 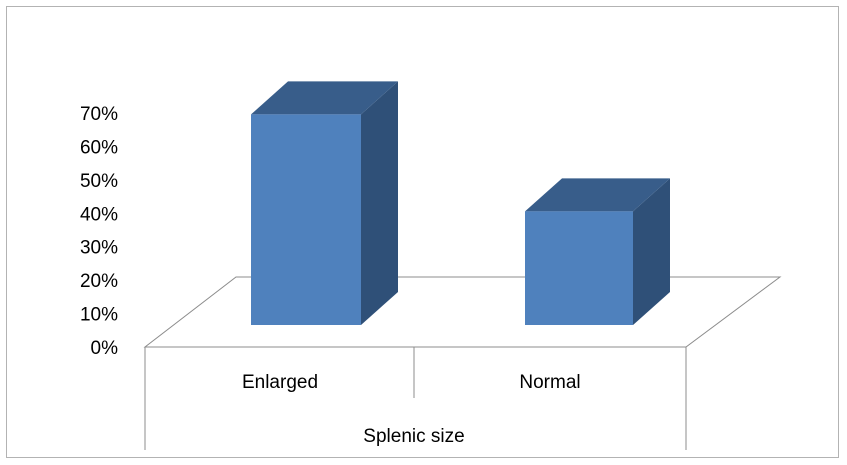 I want to click on y-tick-label: 40%, so click(x=99, y=214).